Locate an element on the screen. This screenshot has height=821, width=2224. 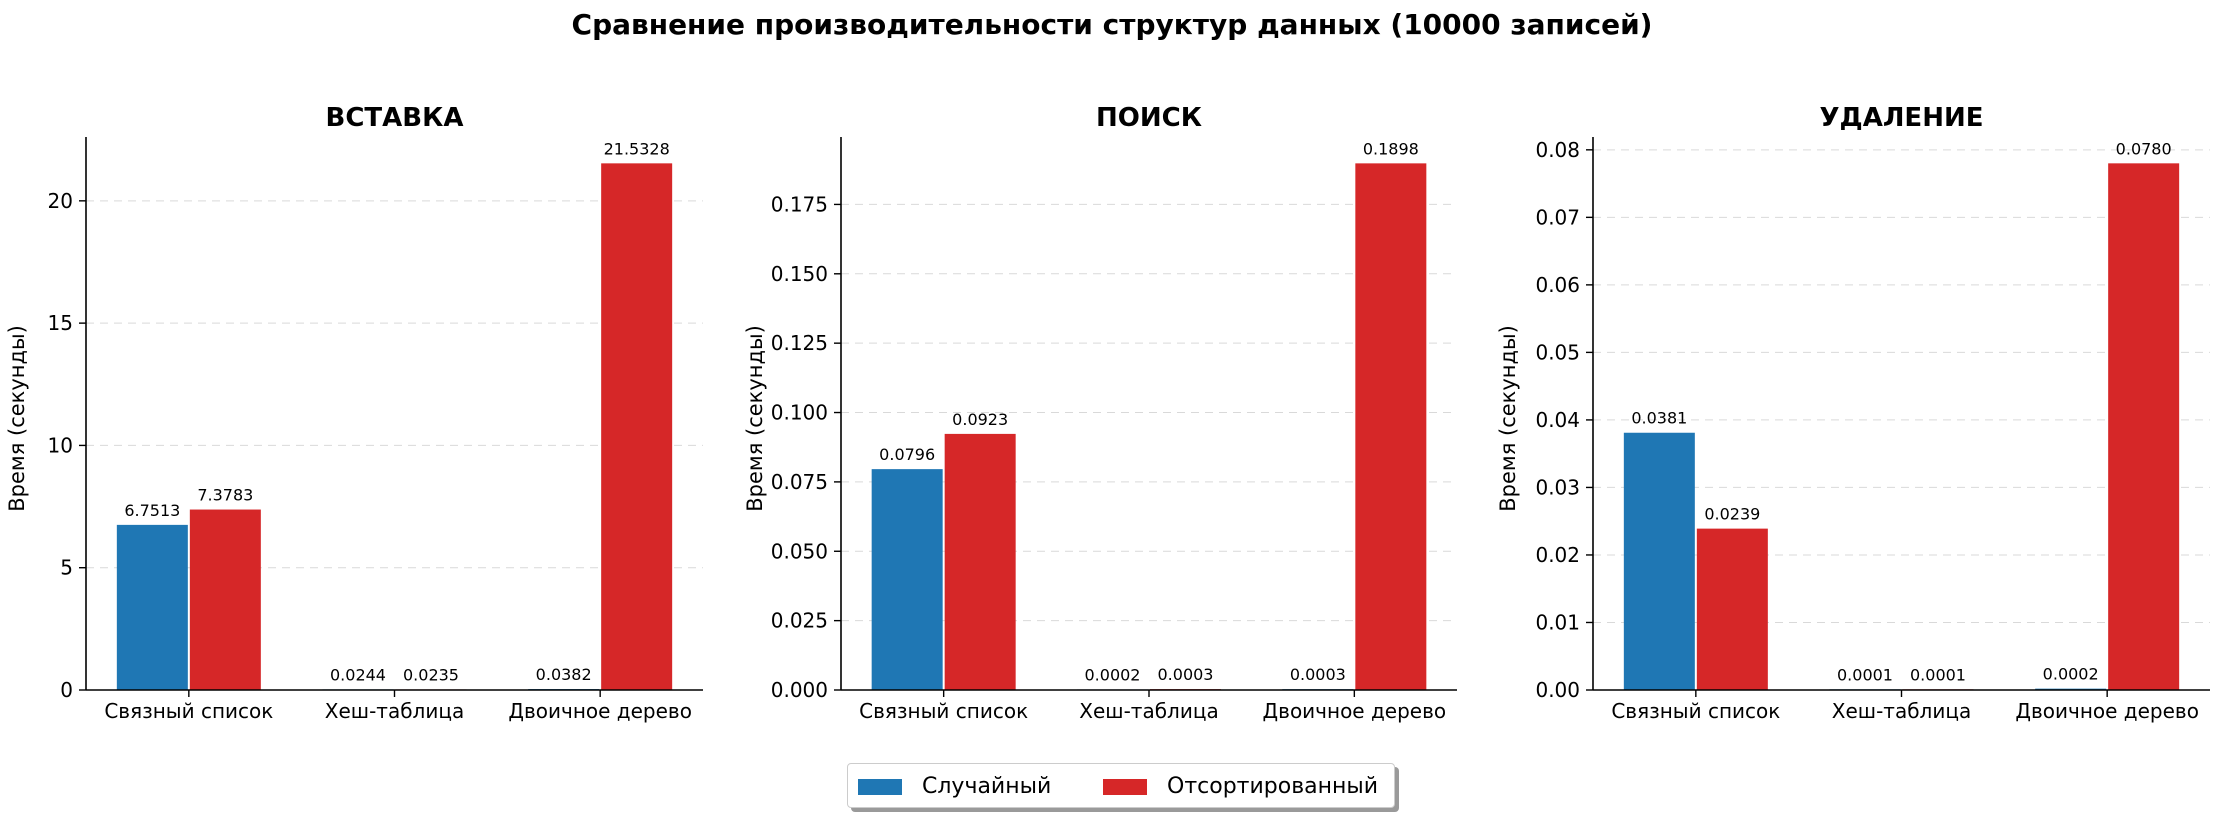
legend-label-random: Случайный is located at coordinates (987, 786).